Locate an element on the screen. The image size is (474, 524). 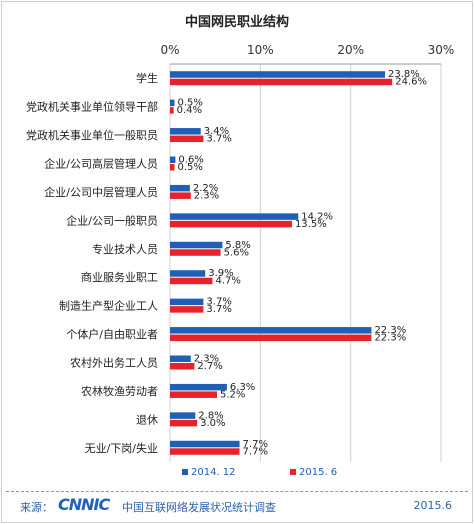
data-label: 2.7% is located at coordinates (209, 366).